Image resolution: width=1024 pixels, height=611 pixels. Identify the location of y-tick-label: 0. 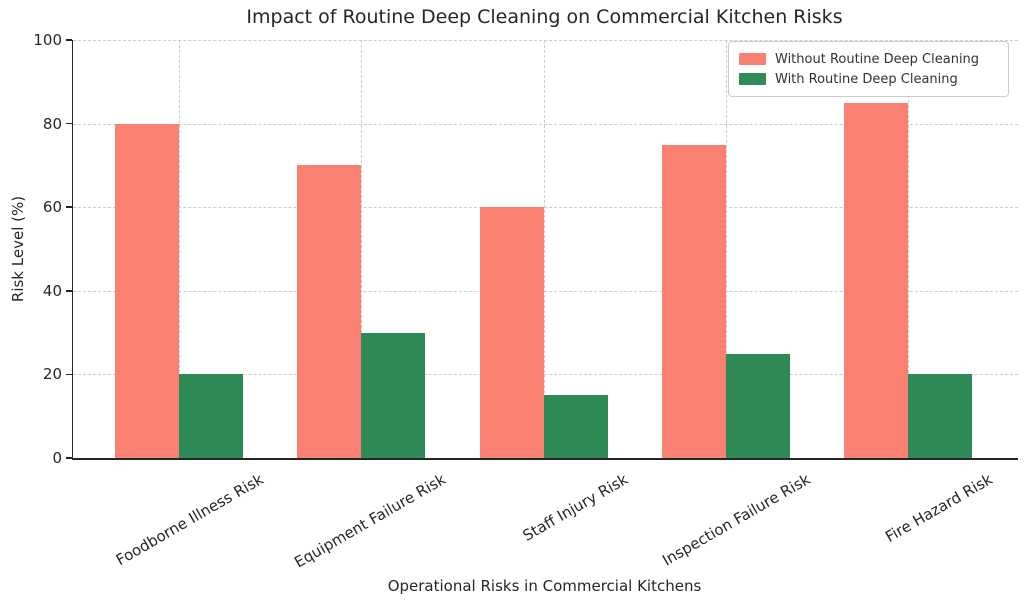
(57, 458).